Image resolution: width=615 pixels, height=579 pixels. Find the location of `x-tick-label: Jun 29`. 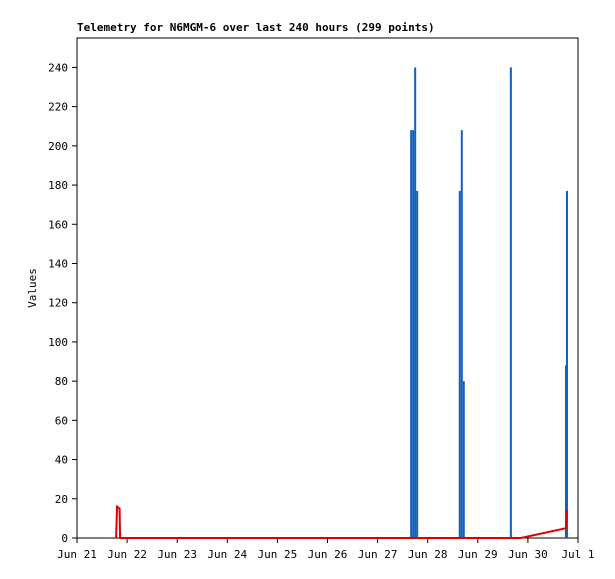

x-tick-label: Jun 29 is located at coordinates (478, 554).